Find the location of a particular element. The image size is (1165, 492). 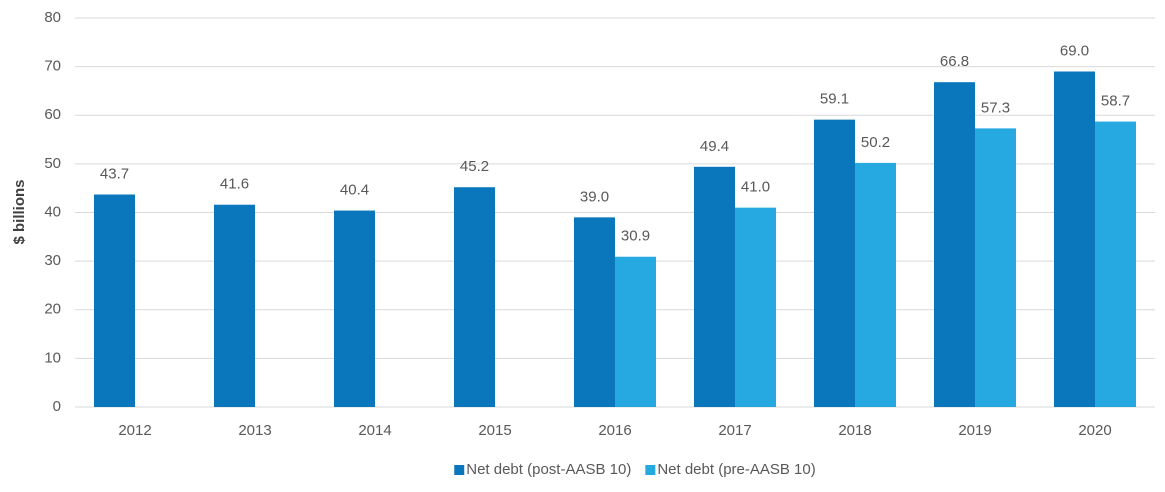

data-label: 69.0 is located at coordinates (1074, 50).